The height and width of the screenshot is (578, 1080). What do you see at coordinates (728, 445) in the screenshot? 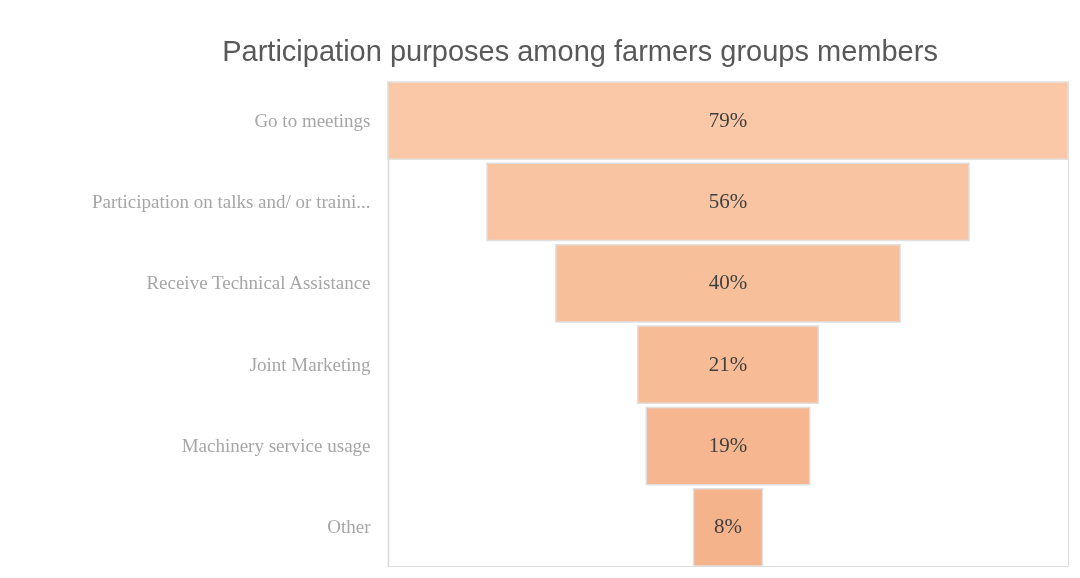
I see `data-label: 19%` at bounding box center [728, 445].